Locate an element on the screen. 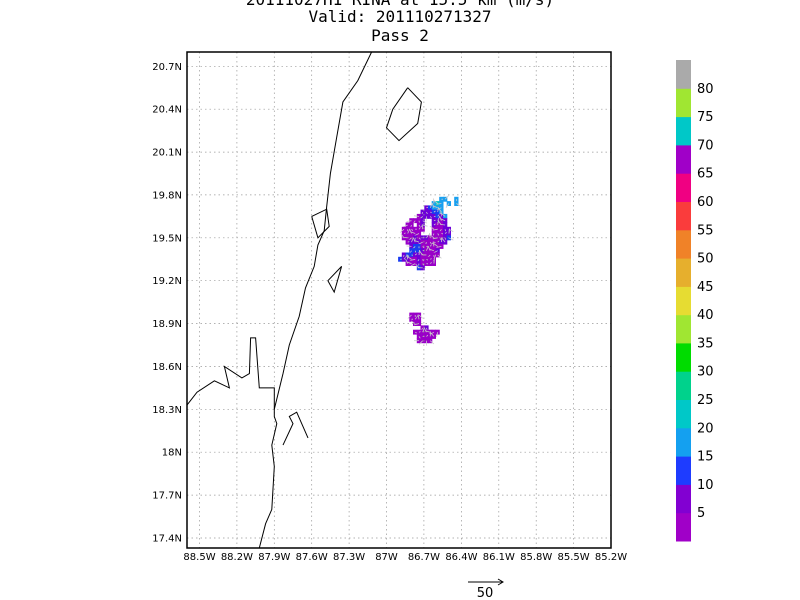 The width and height of the screenshot is (800, 600). latitude-tick-label: 18.3N is located at coordinates (167, 410).